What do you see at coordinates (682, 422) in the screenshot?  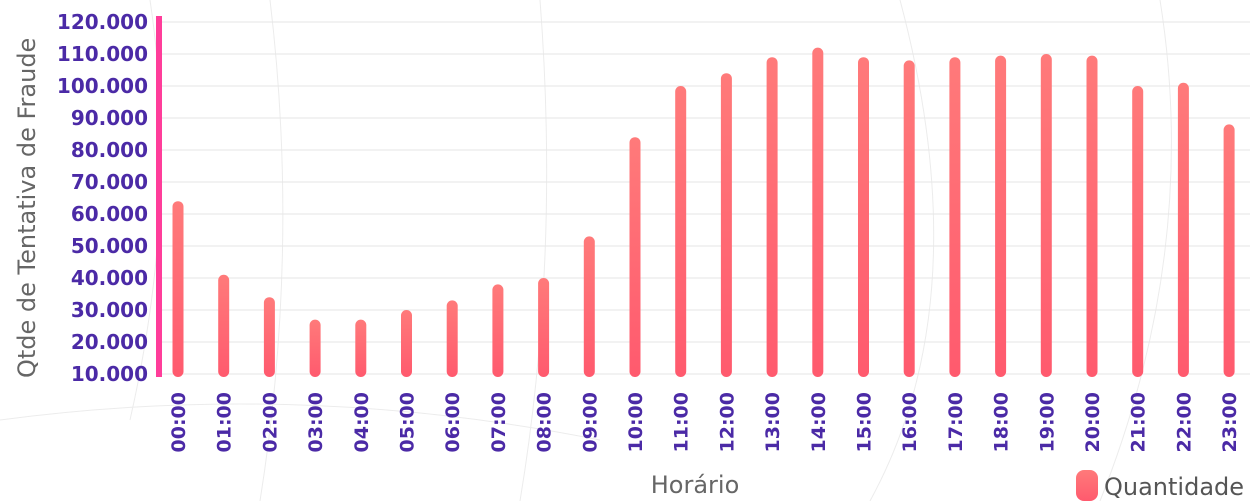 I see `x-tick-label: 11:00` at bounding box center [682, 422].